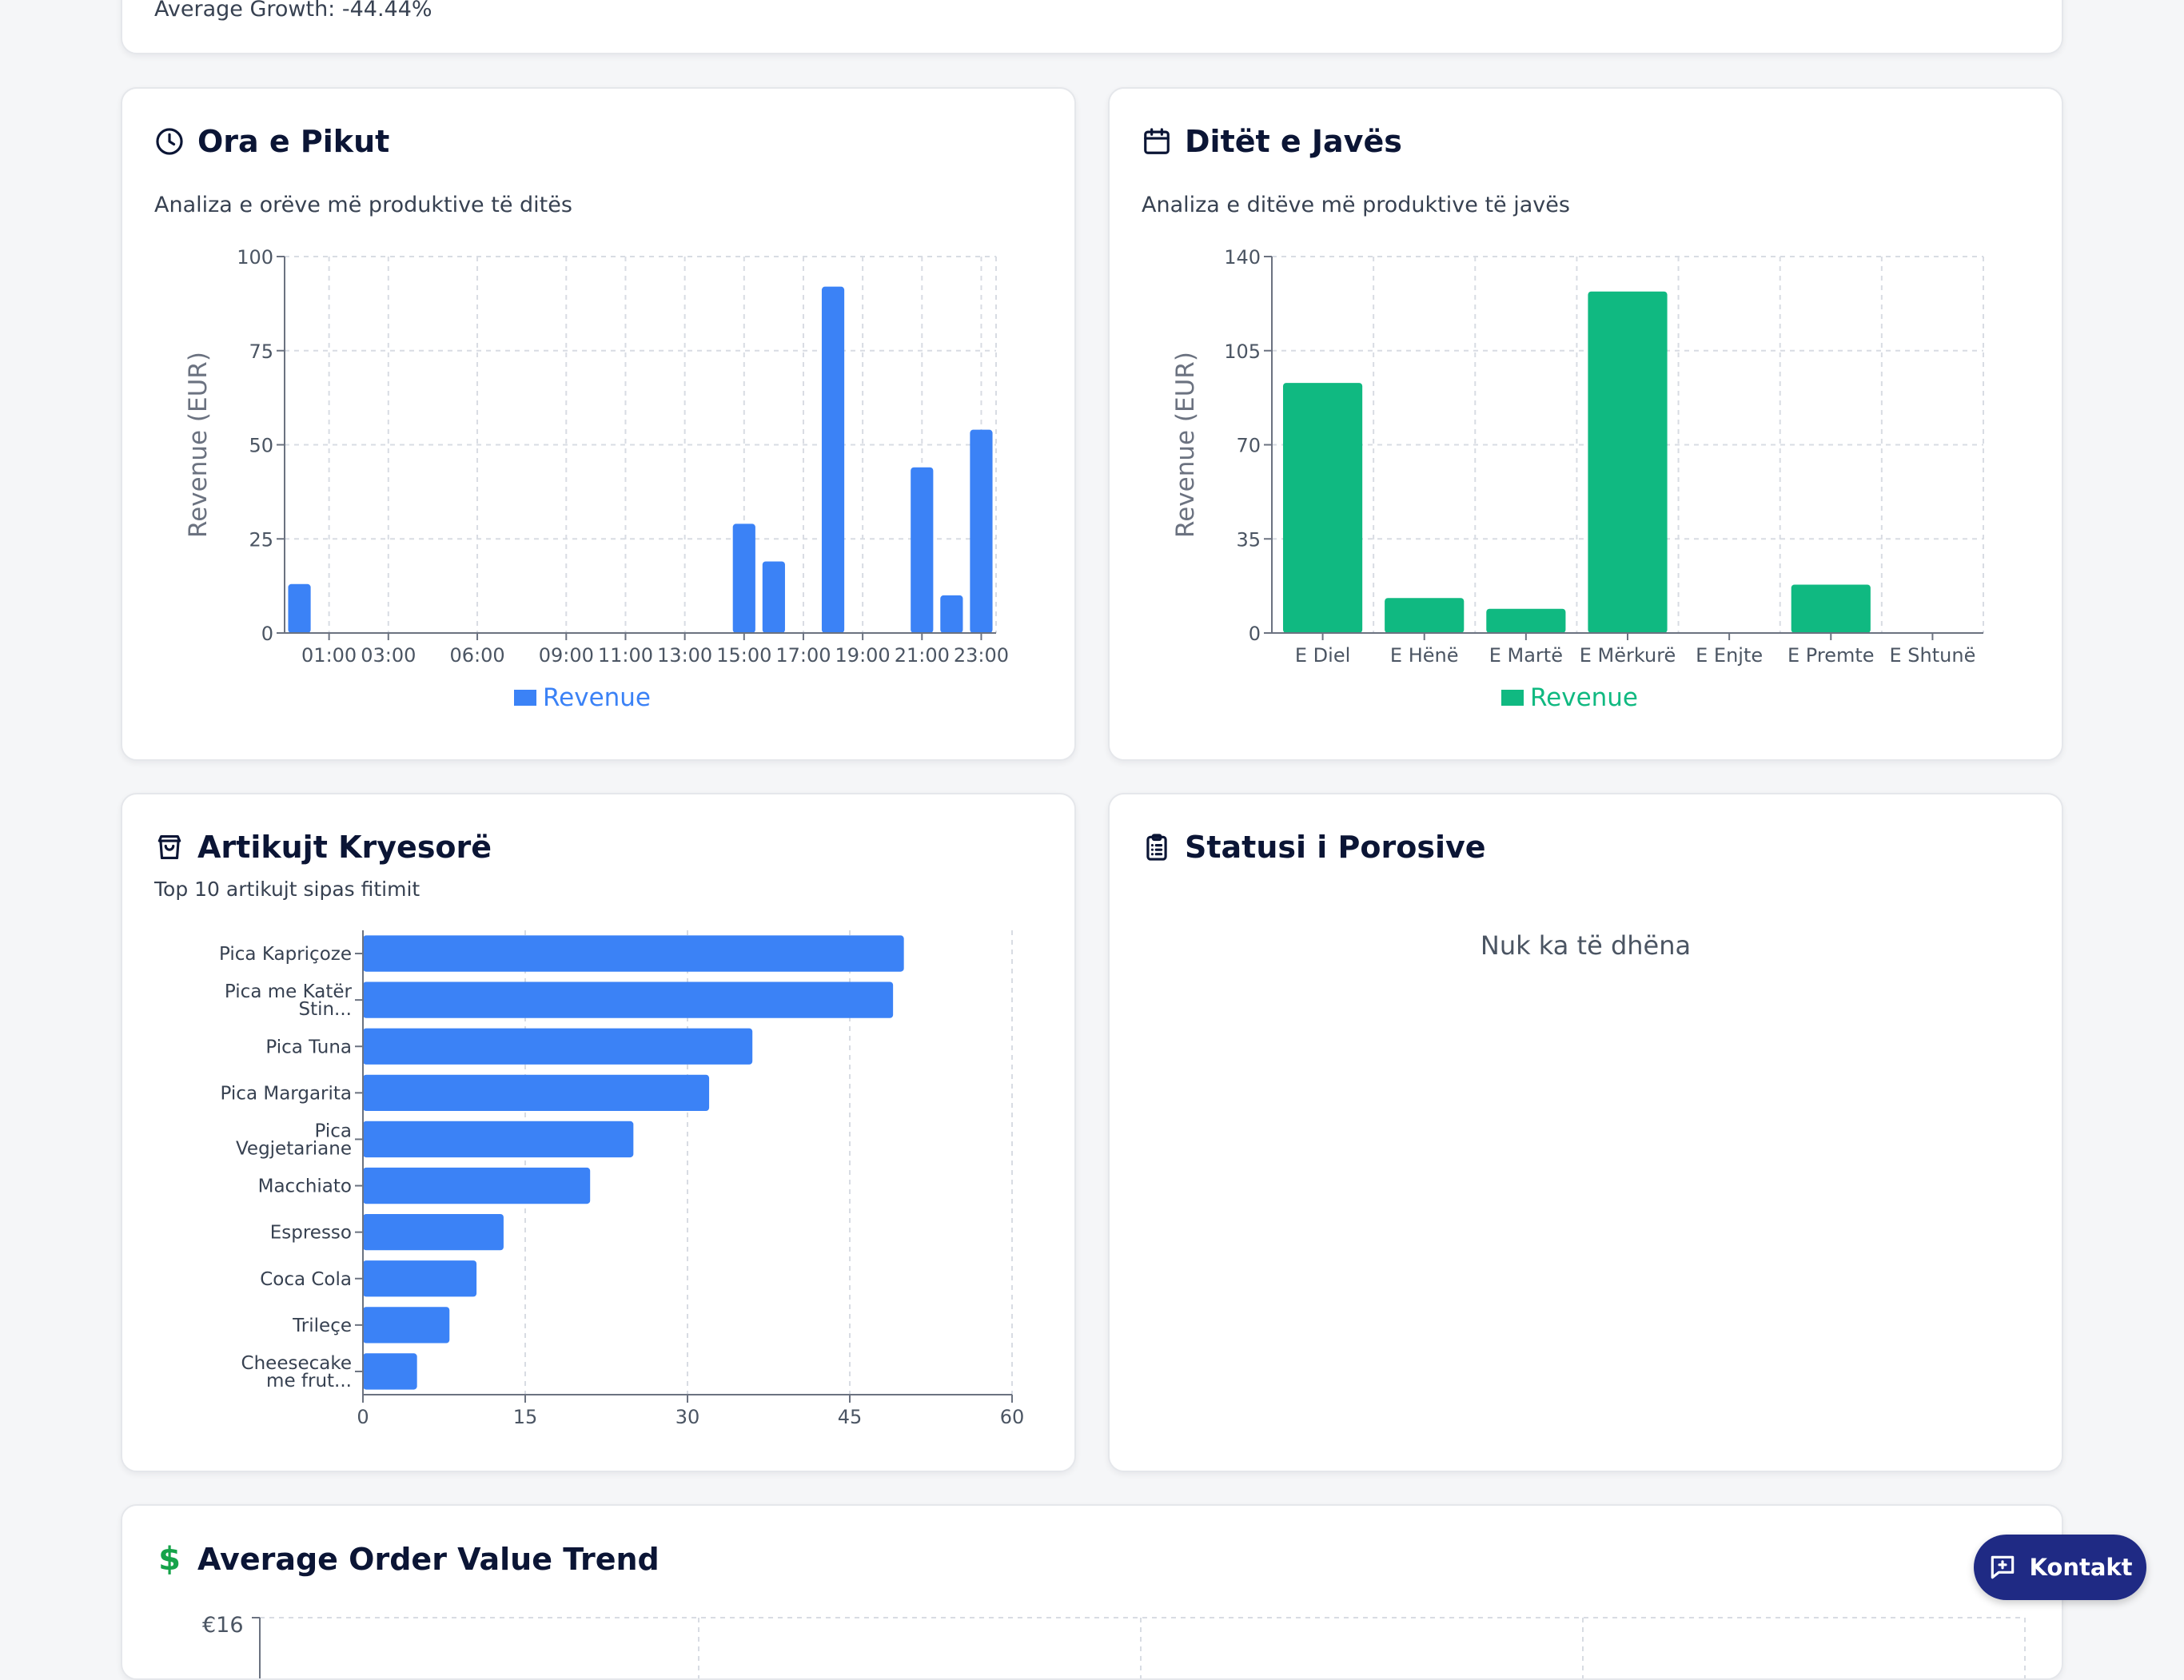  I want to click on x-tick-label: E Hënë, so click(1424, 655).